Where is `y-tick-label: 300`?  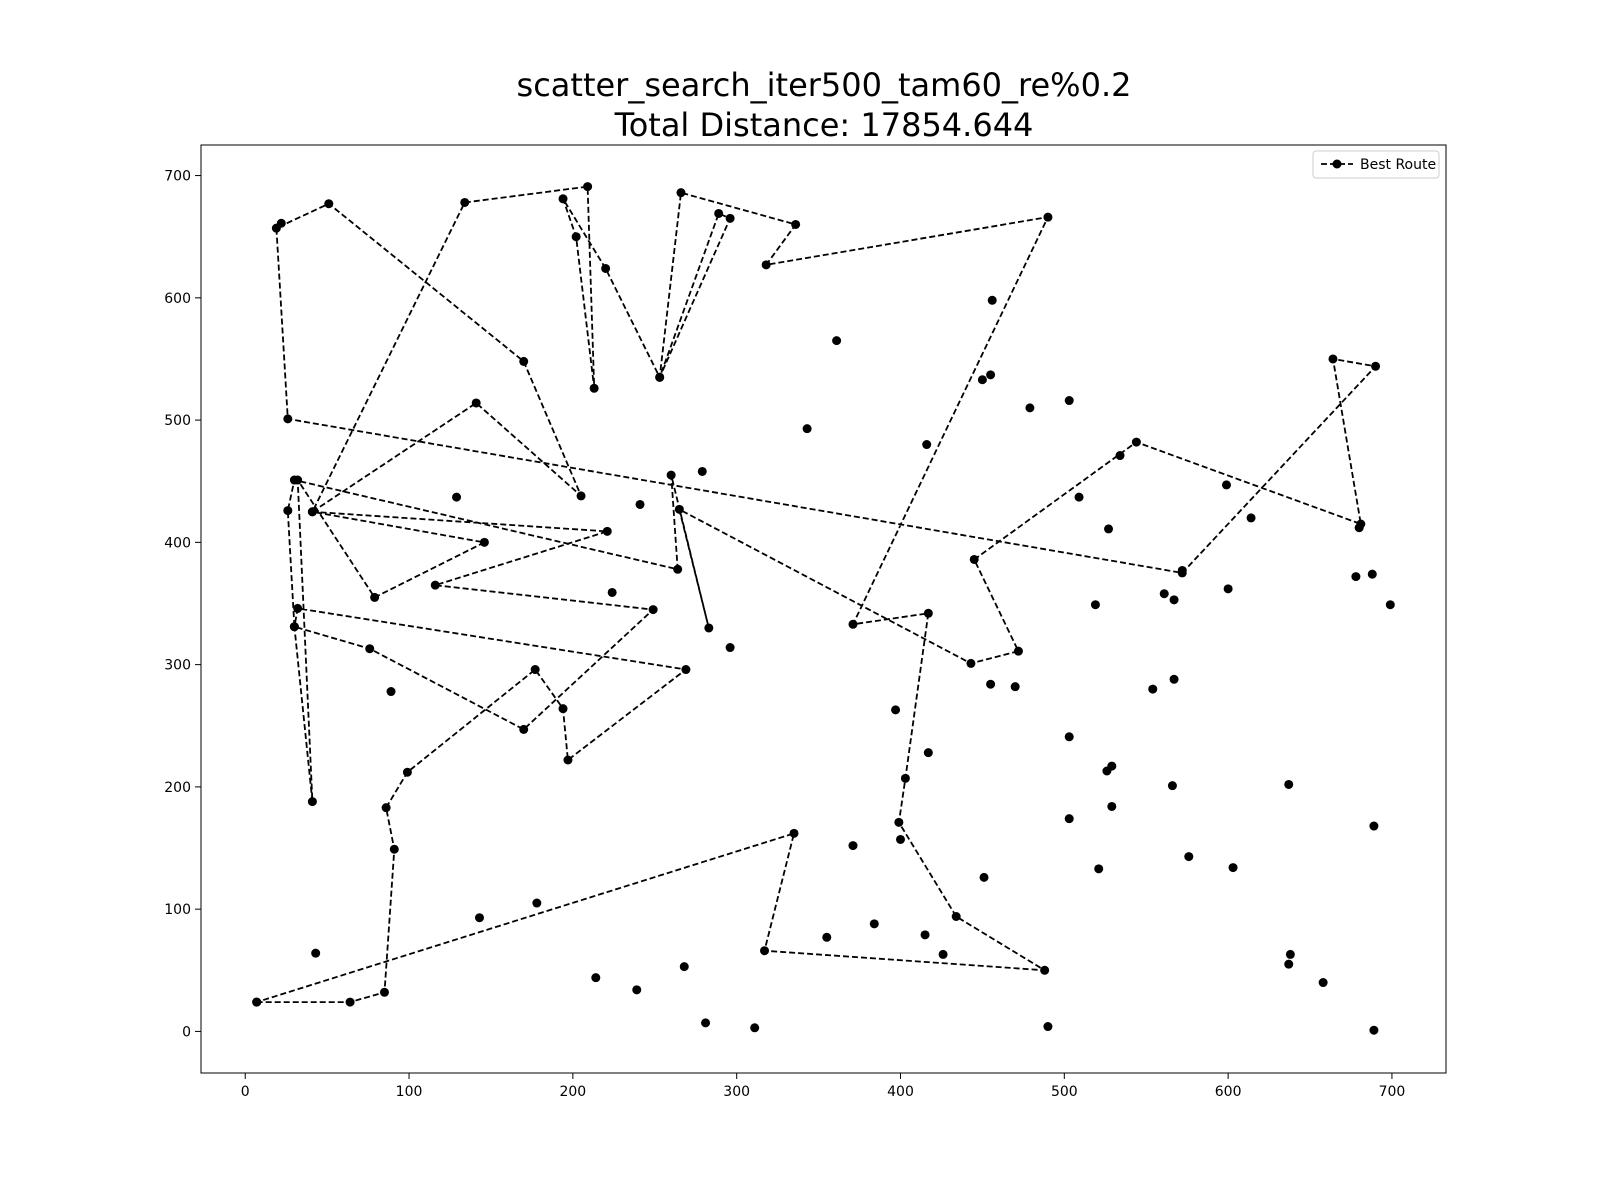 y-tick-label: 300 is located at coordinates (177, 666).